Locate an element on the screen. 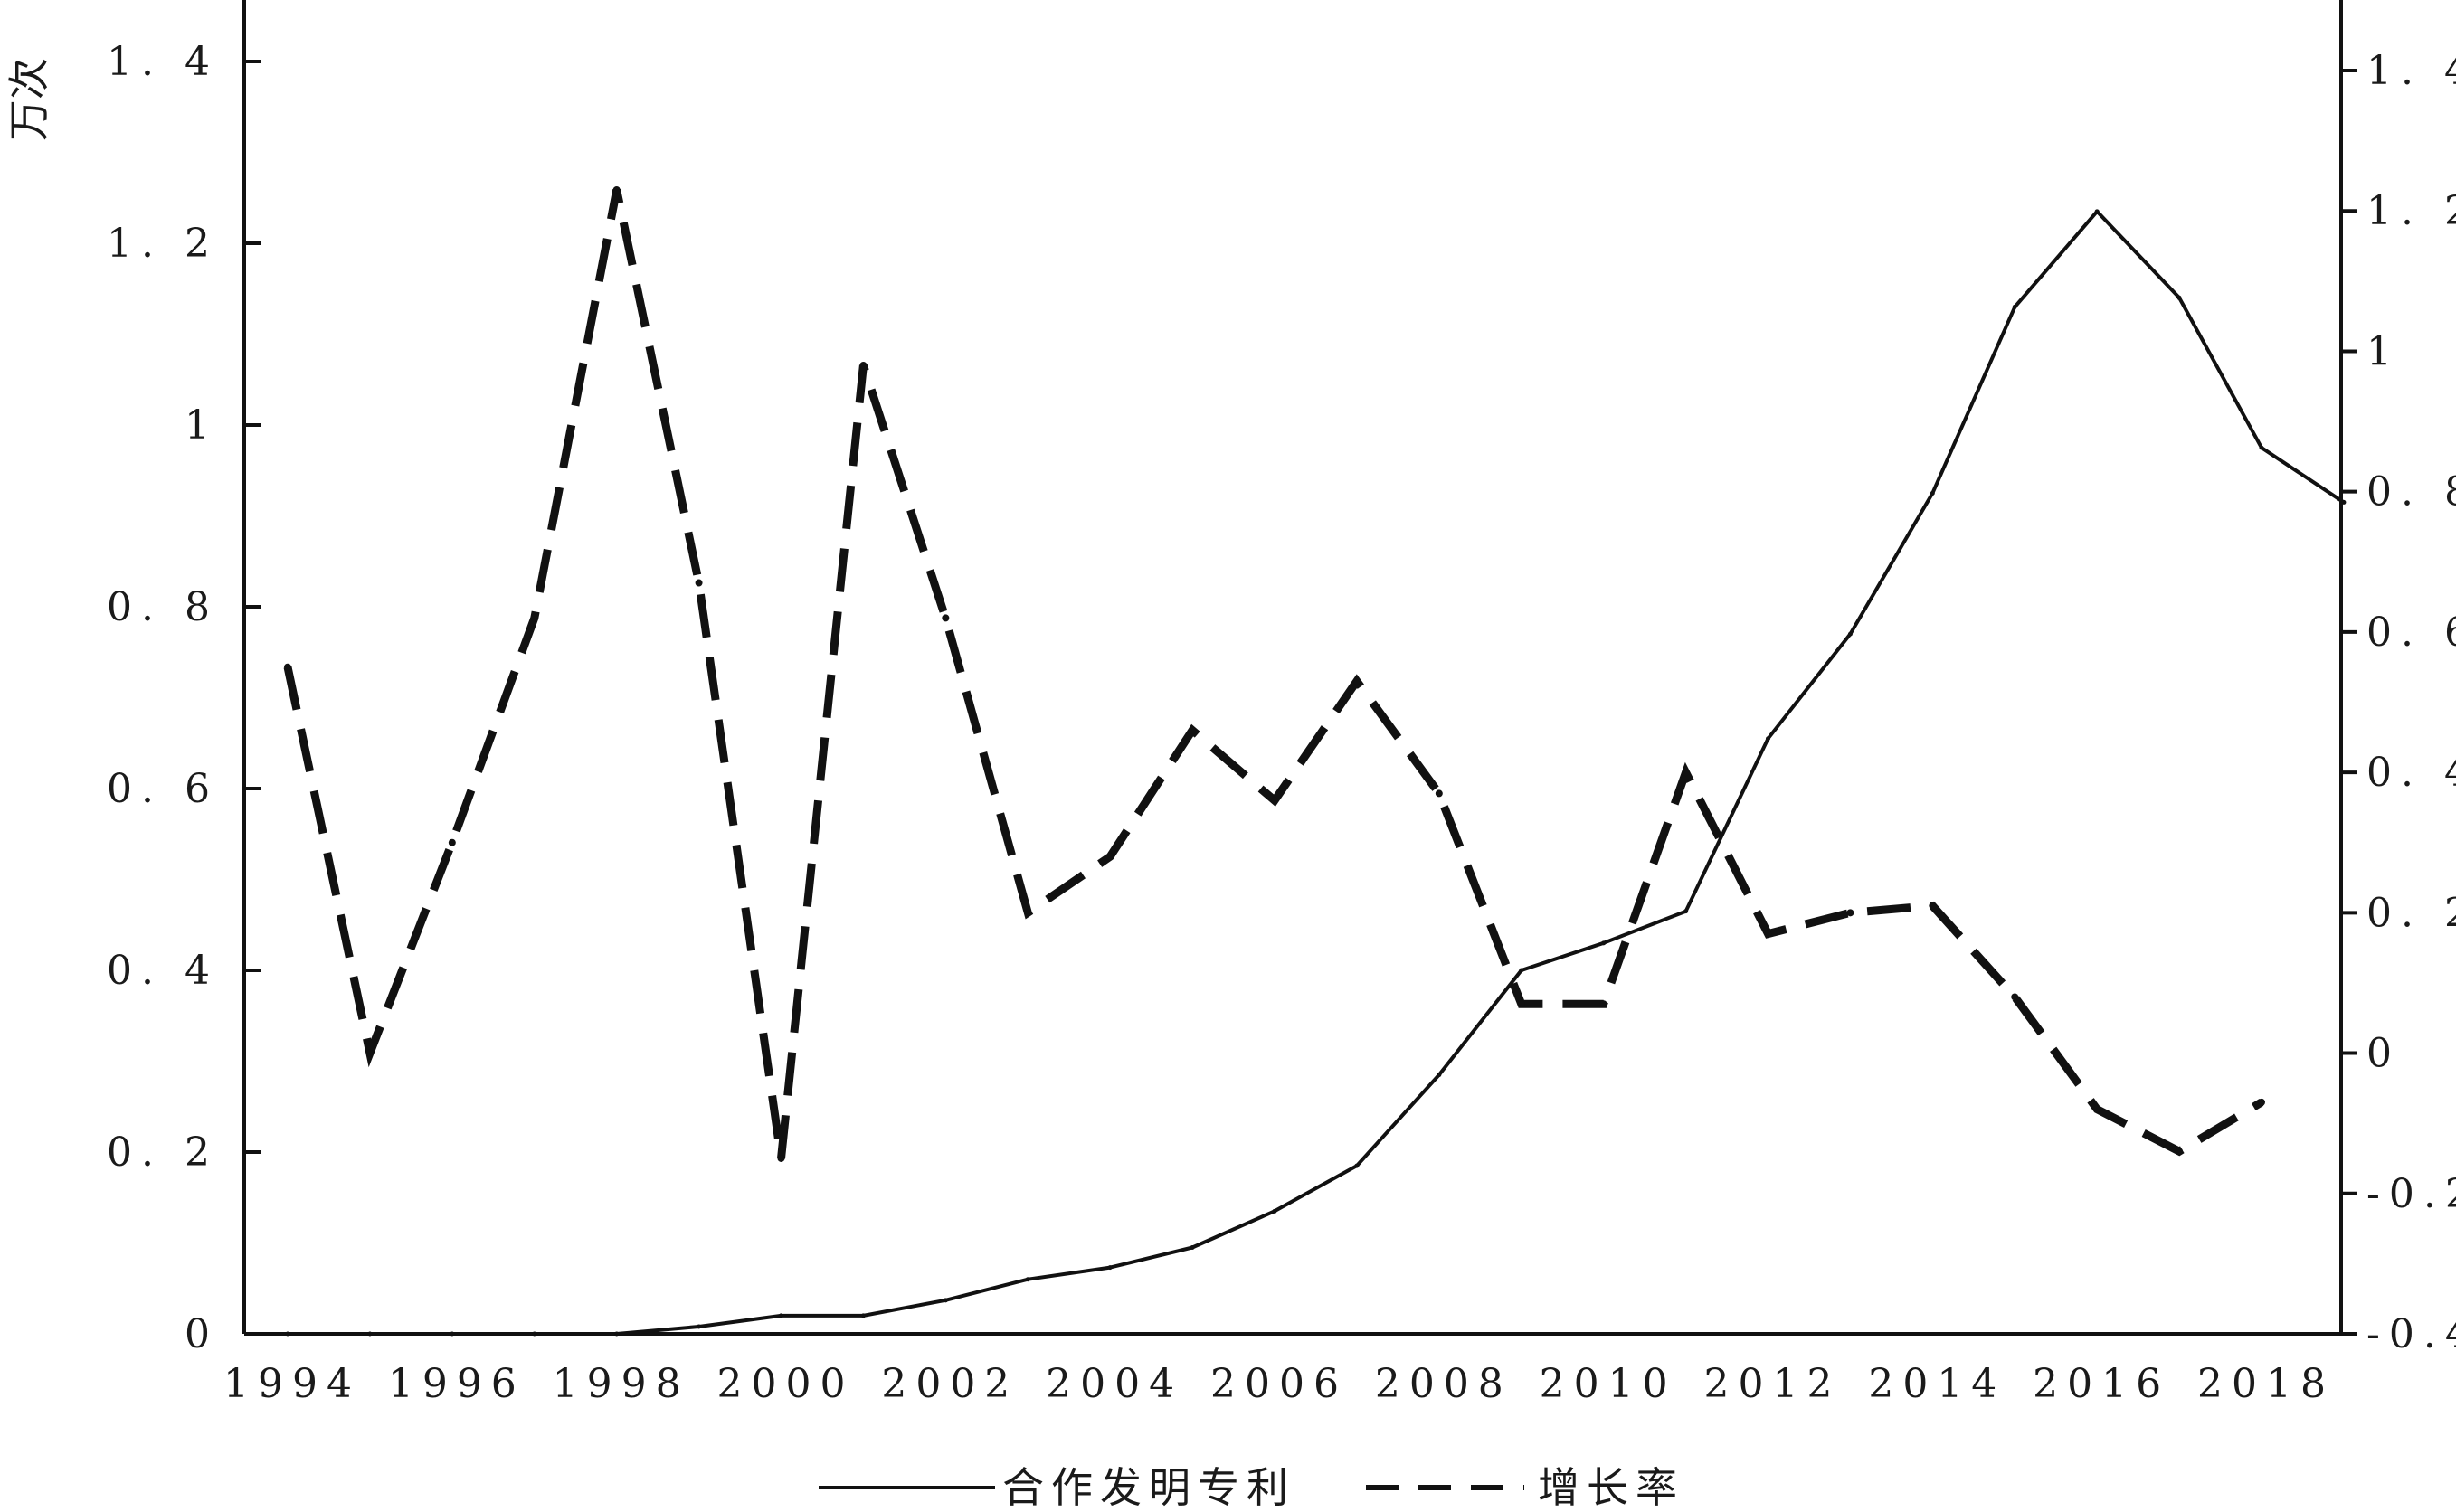  right-y-tick-label: 0. 4 is located at coordinates (2411, 773).